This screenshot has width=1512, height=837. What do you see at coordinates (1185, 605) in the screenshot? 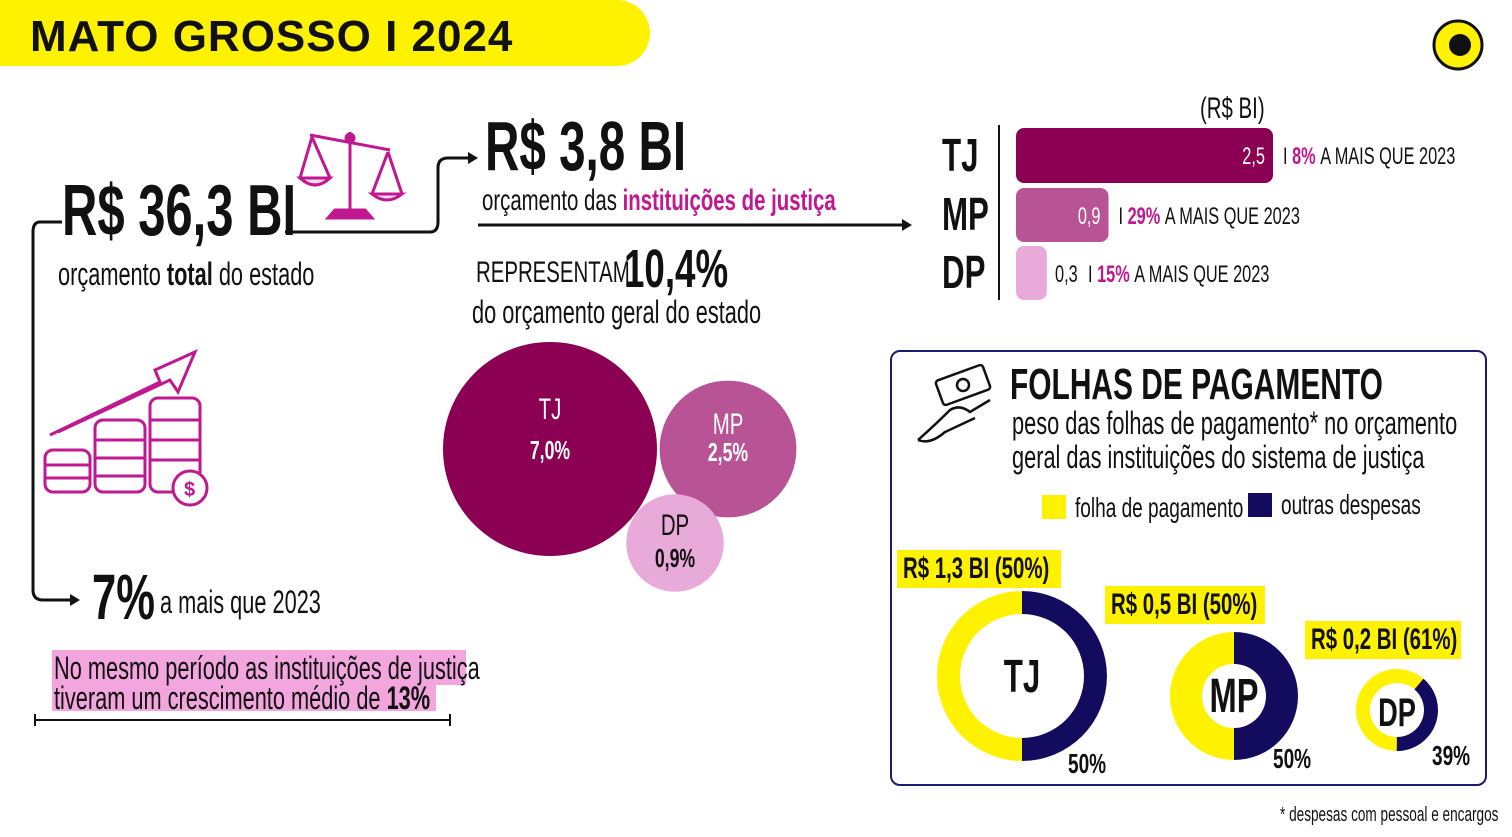
I see `donut-payroll-label-mp: R$ 0,5 BI (50%)` at bounding box center [1185, 605].